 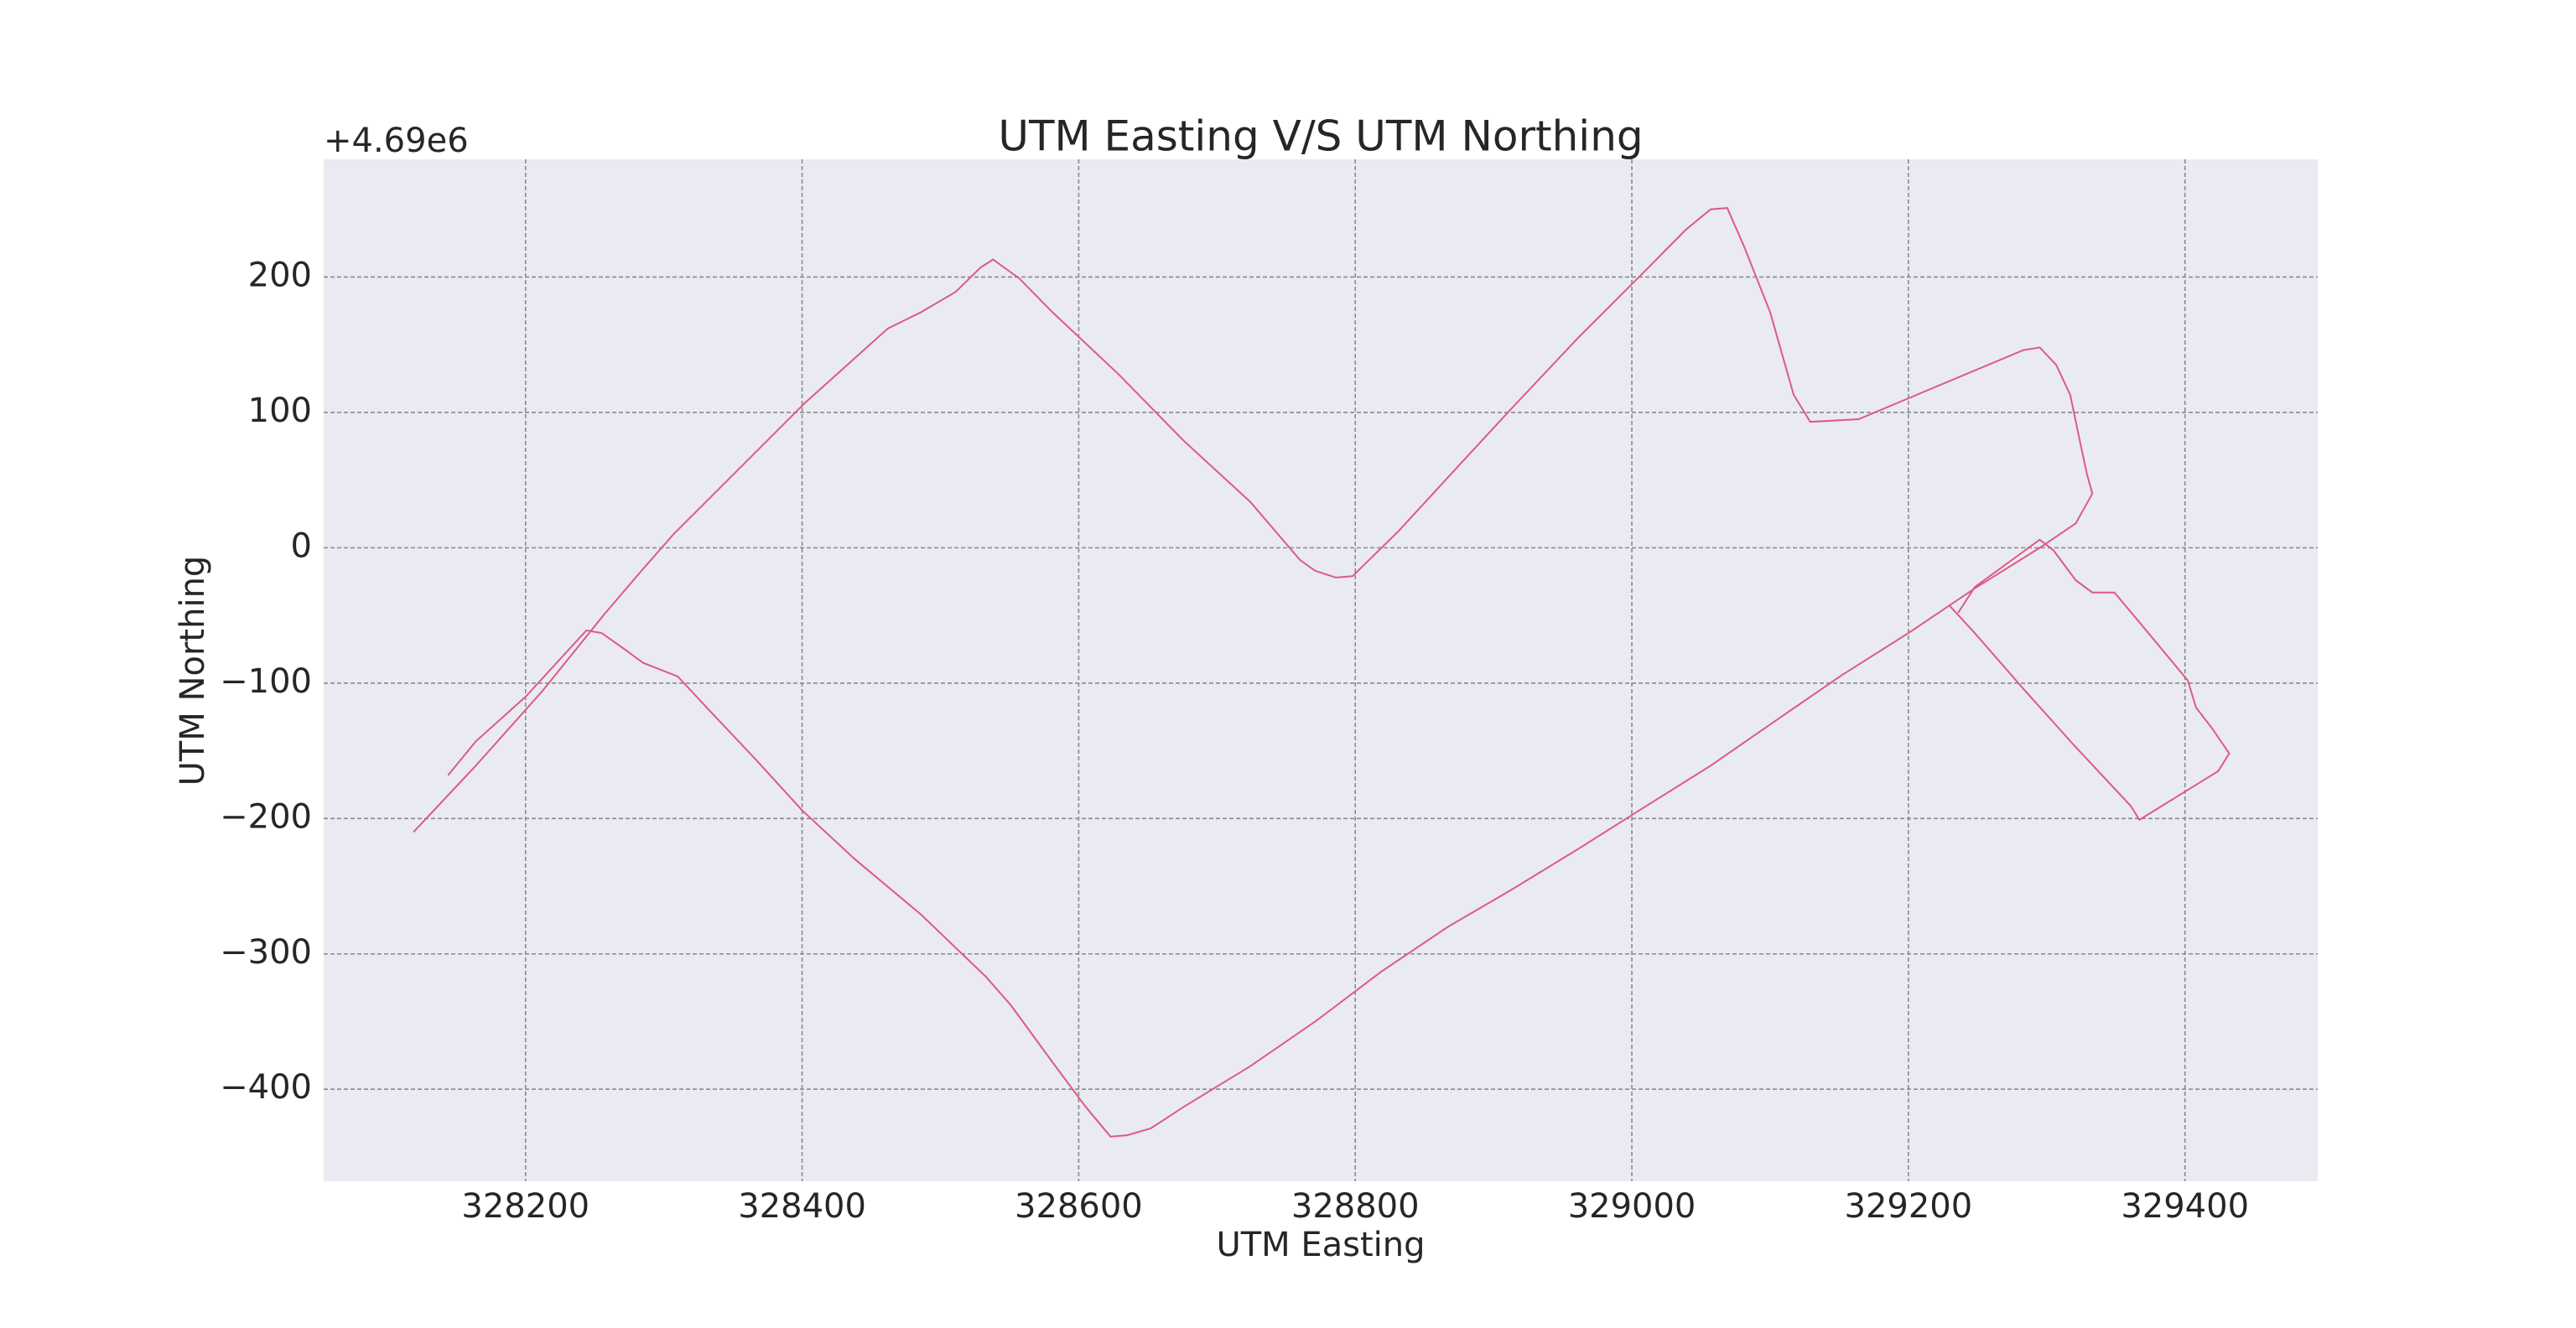 I want to click on x-tick-label: 329200, so click(x=1909, y=1206).